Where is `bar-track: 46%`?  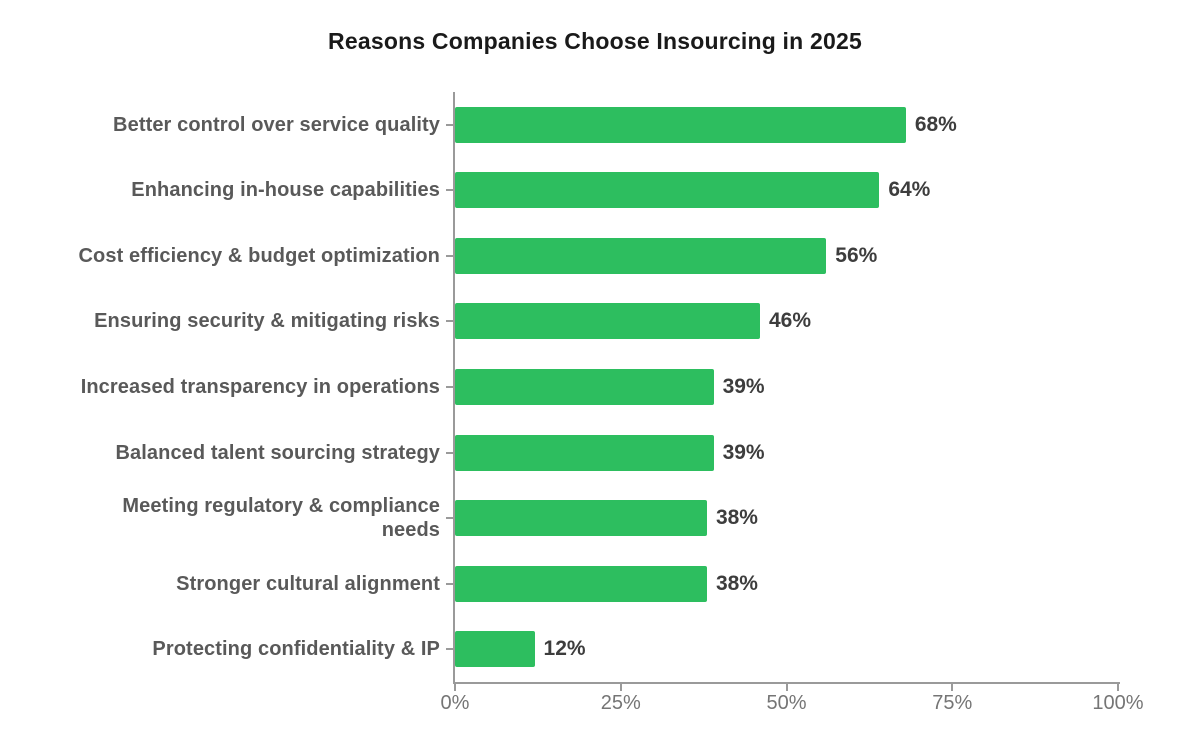 bar-track: 46% is located at coordinates (786, 322).